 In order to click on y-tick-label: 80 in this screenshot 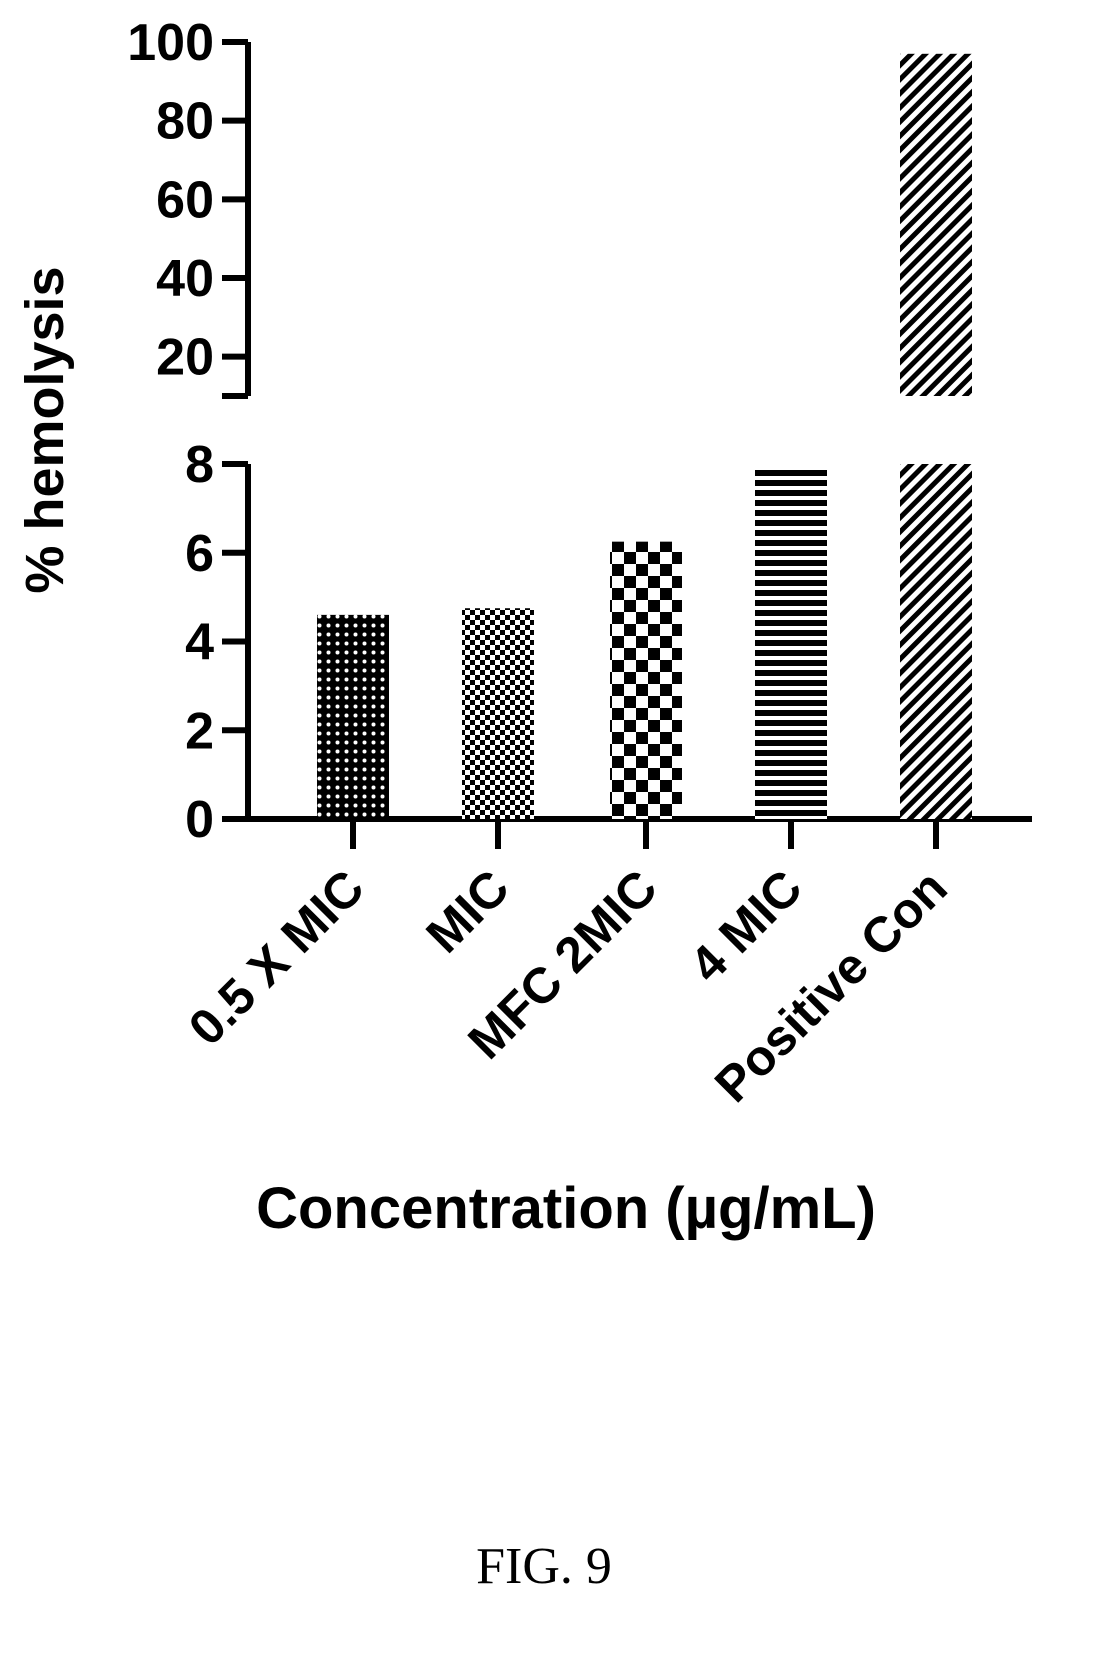, I will do `click(185, 122)`.